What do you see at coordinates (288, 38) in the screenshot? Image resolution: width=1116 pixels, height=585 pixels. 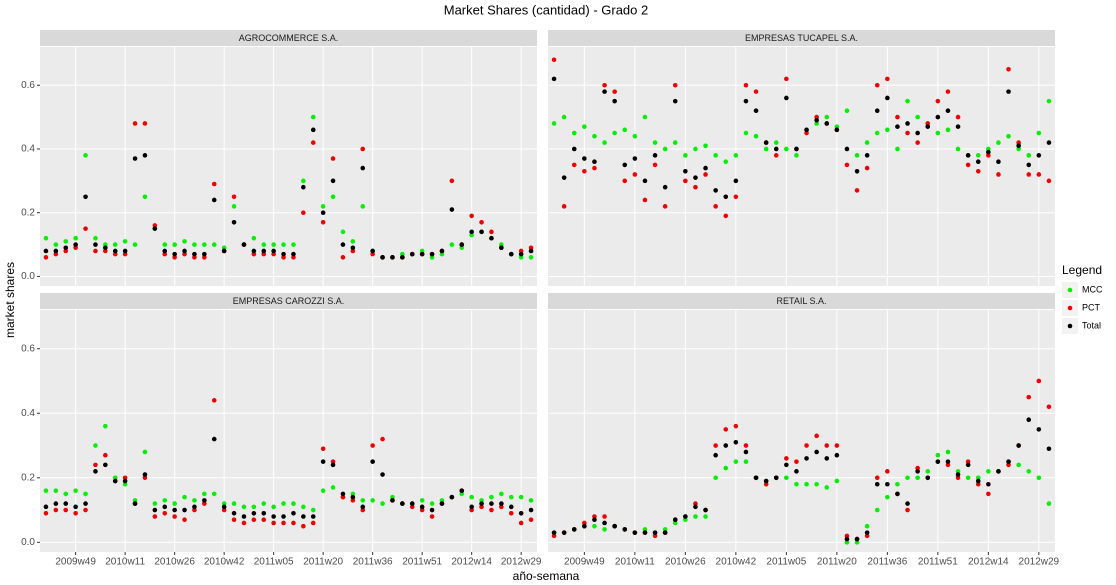 I see `strip-background` at bounding box center [288, 38].